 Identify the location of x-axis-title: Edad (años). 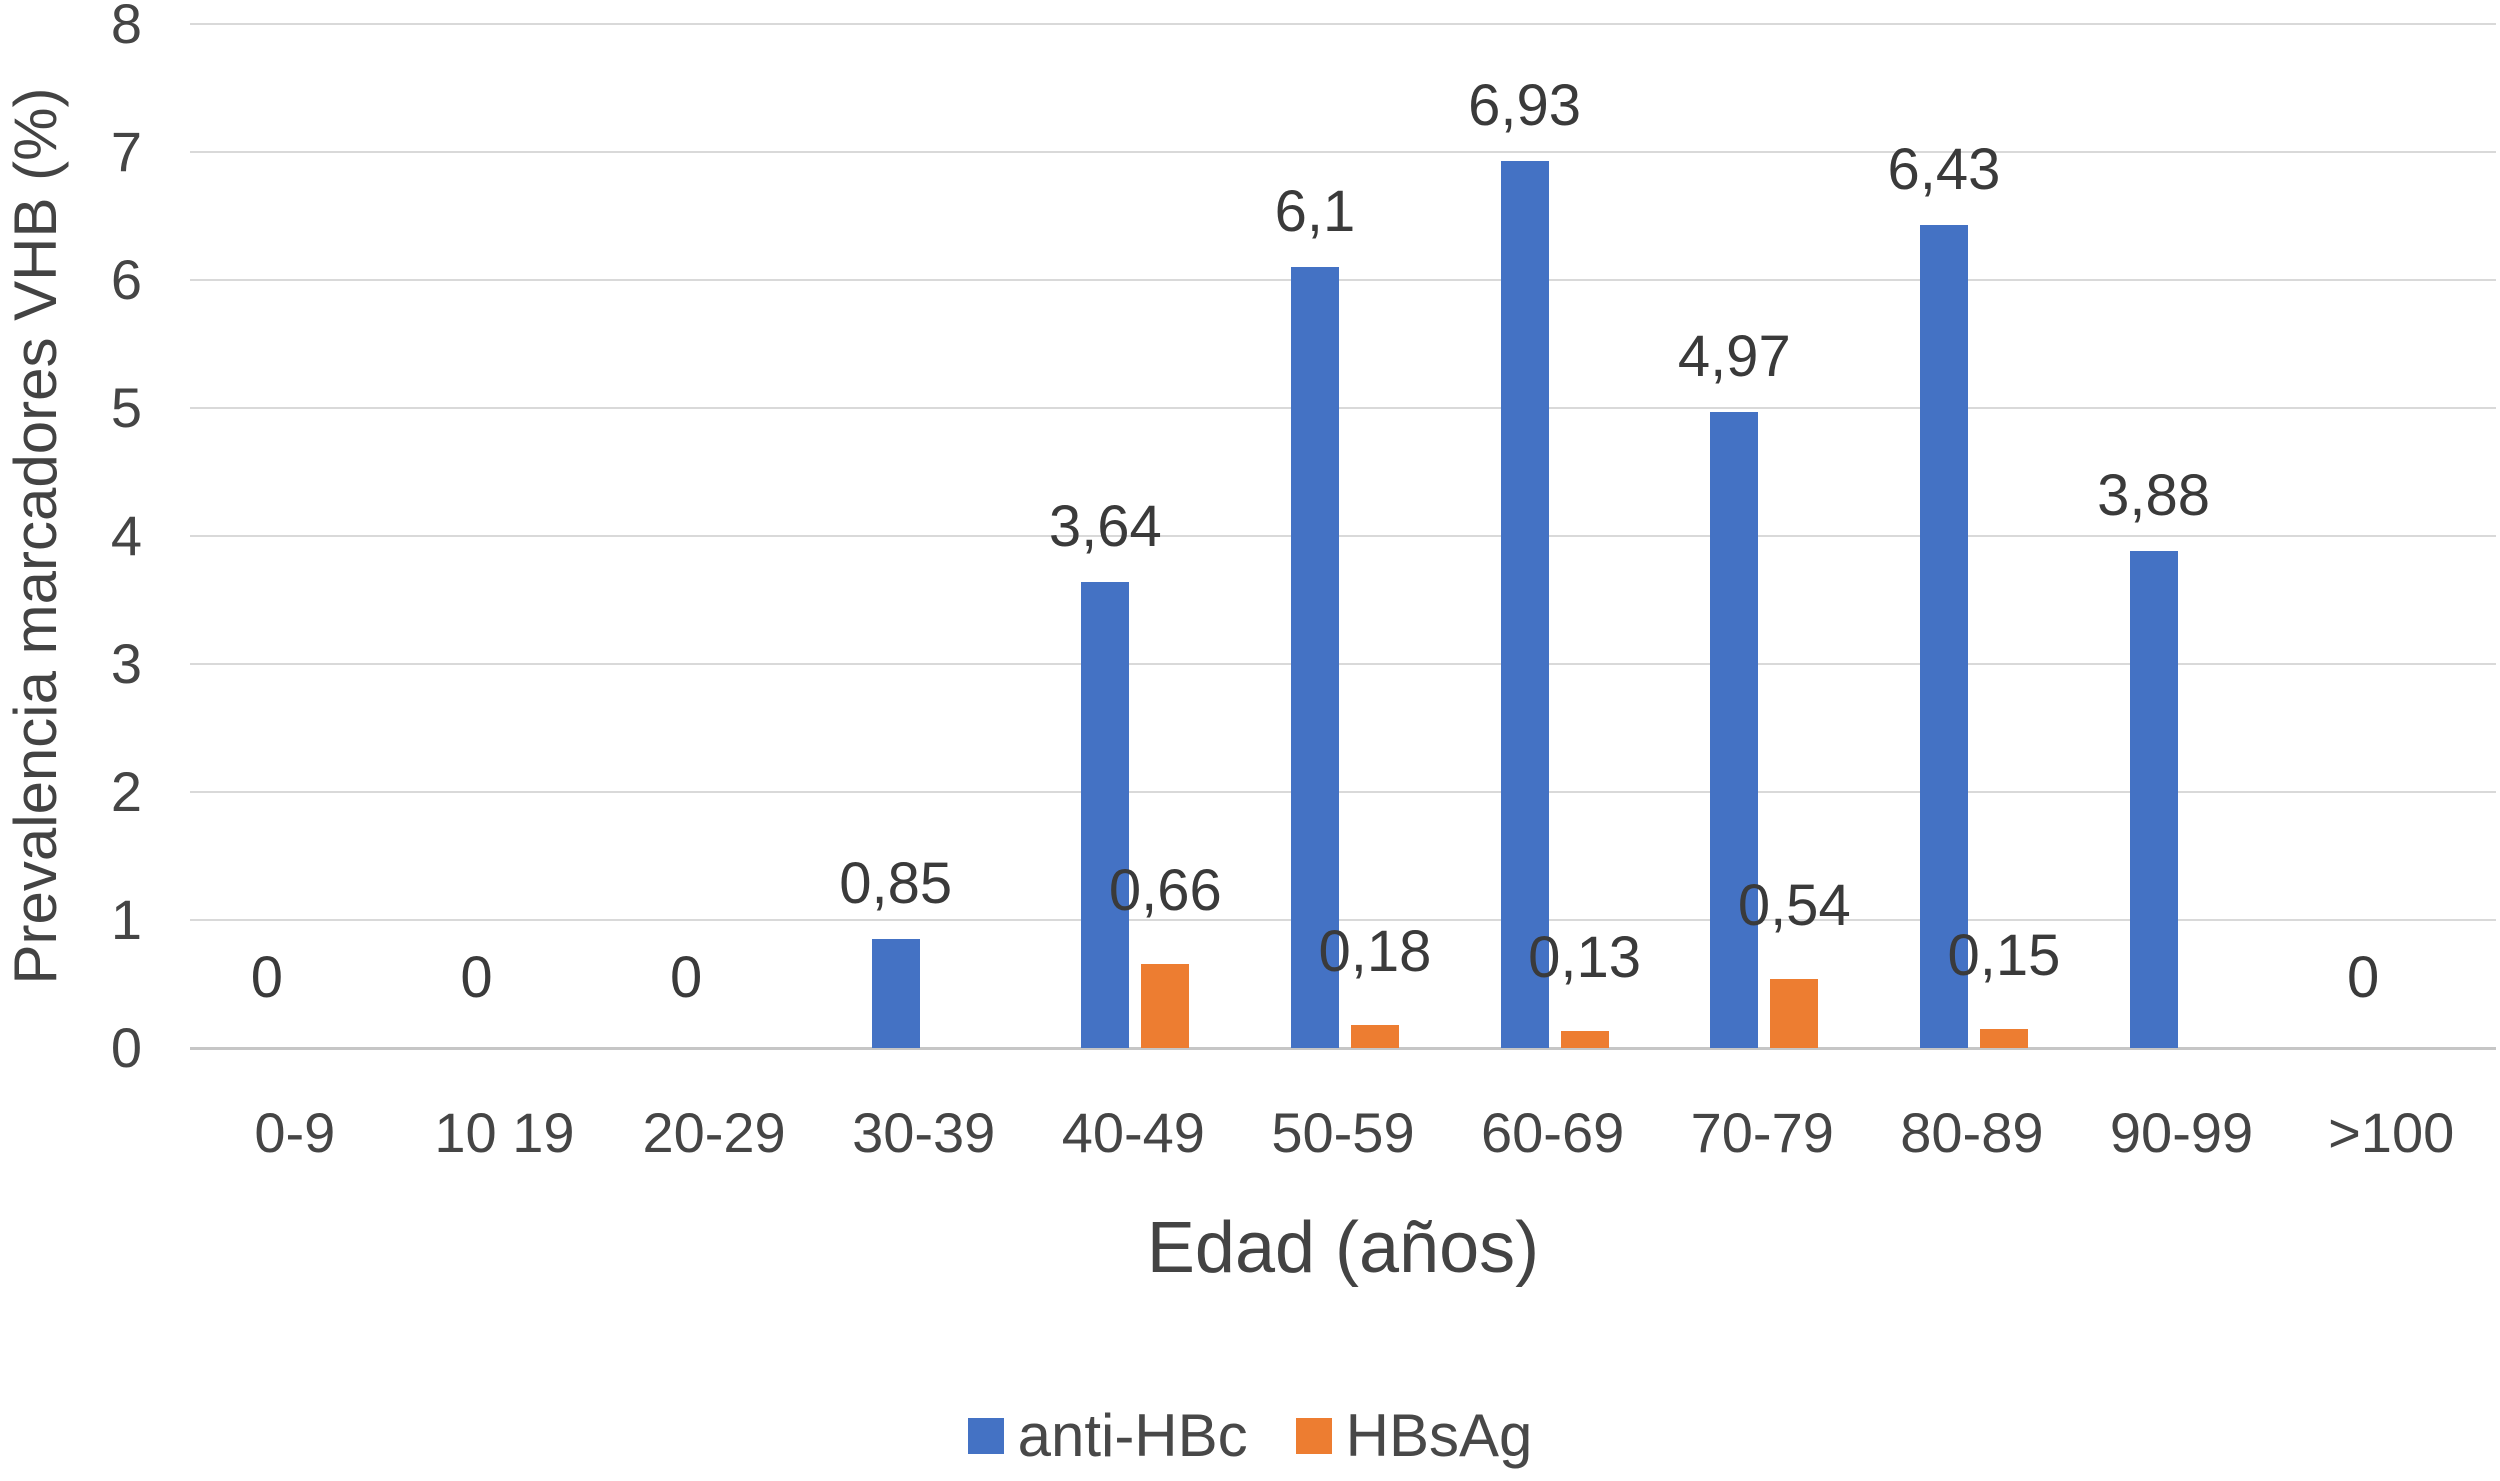
(1343, 1248).